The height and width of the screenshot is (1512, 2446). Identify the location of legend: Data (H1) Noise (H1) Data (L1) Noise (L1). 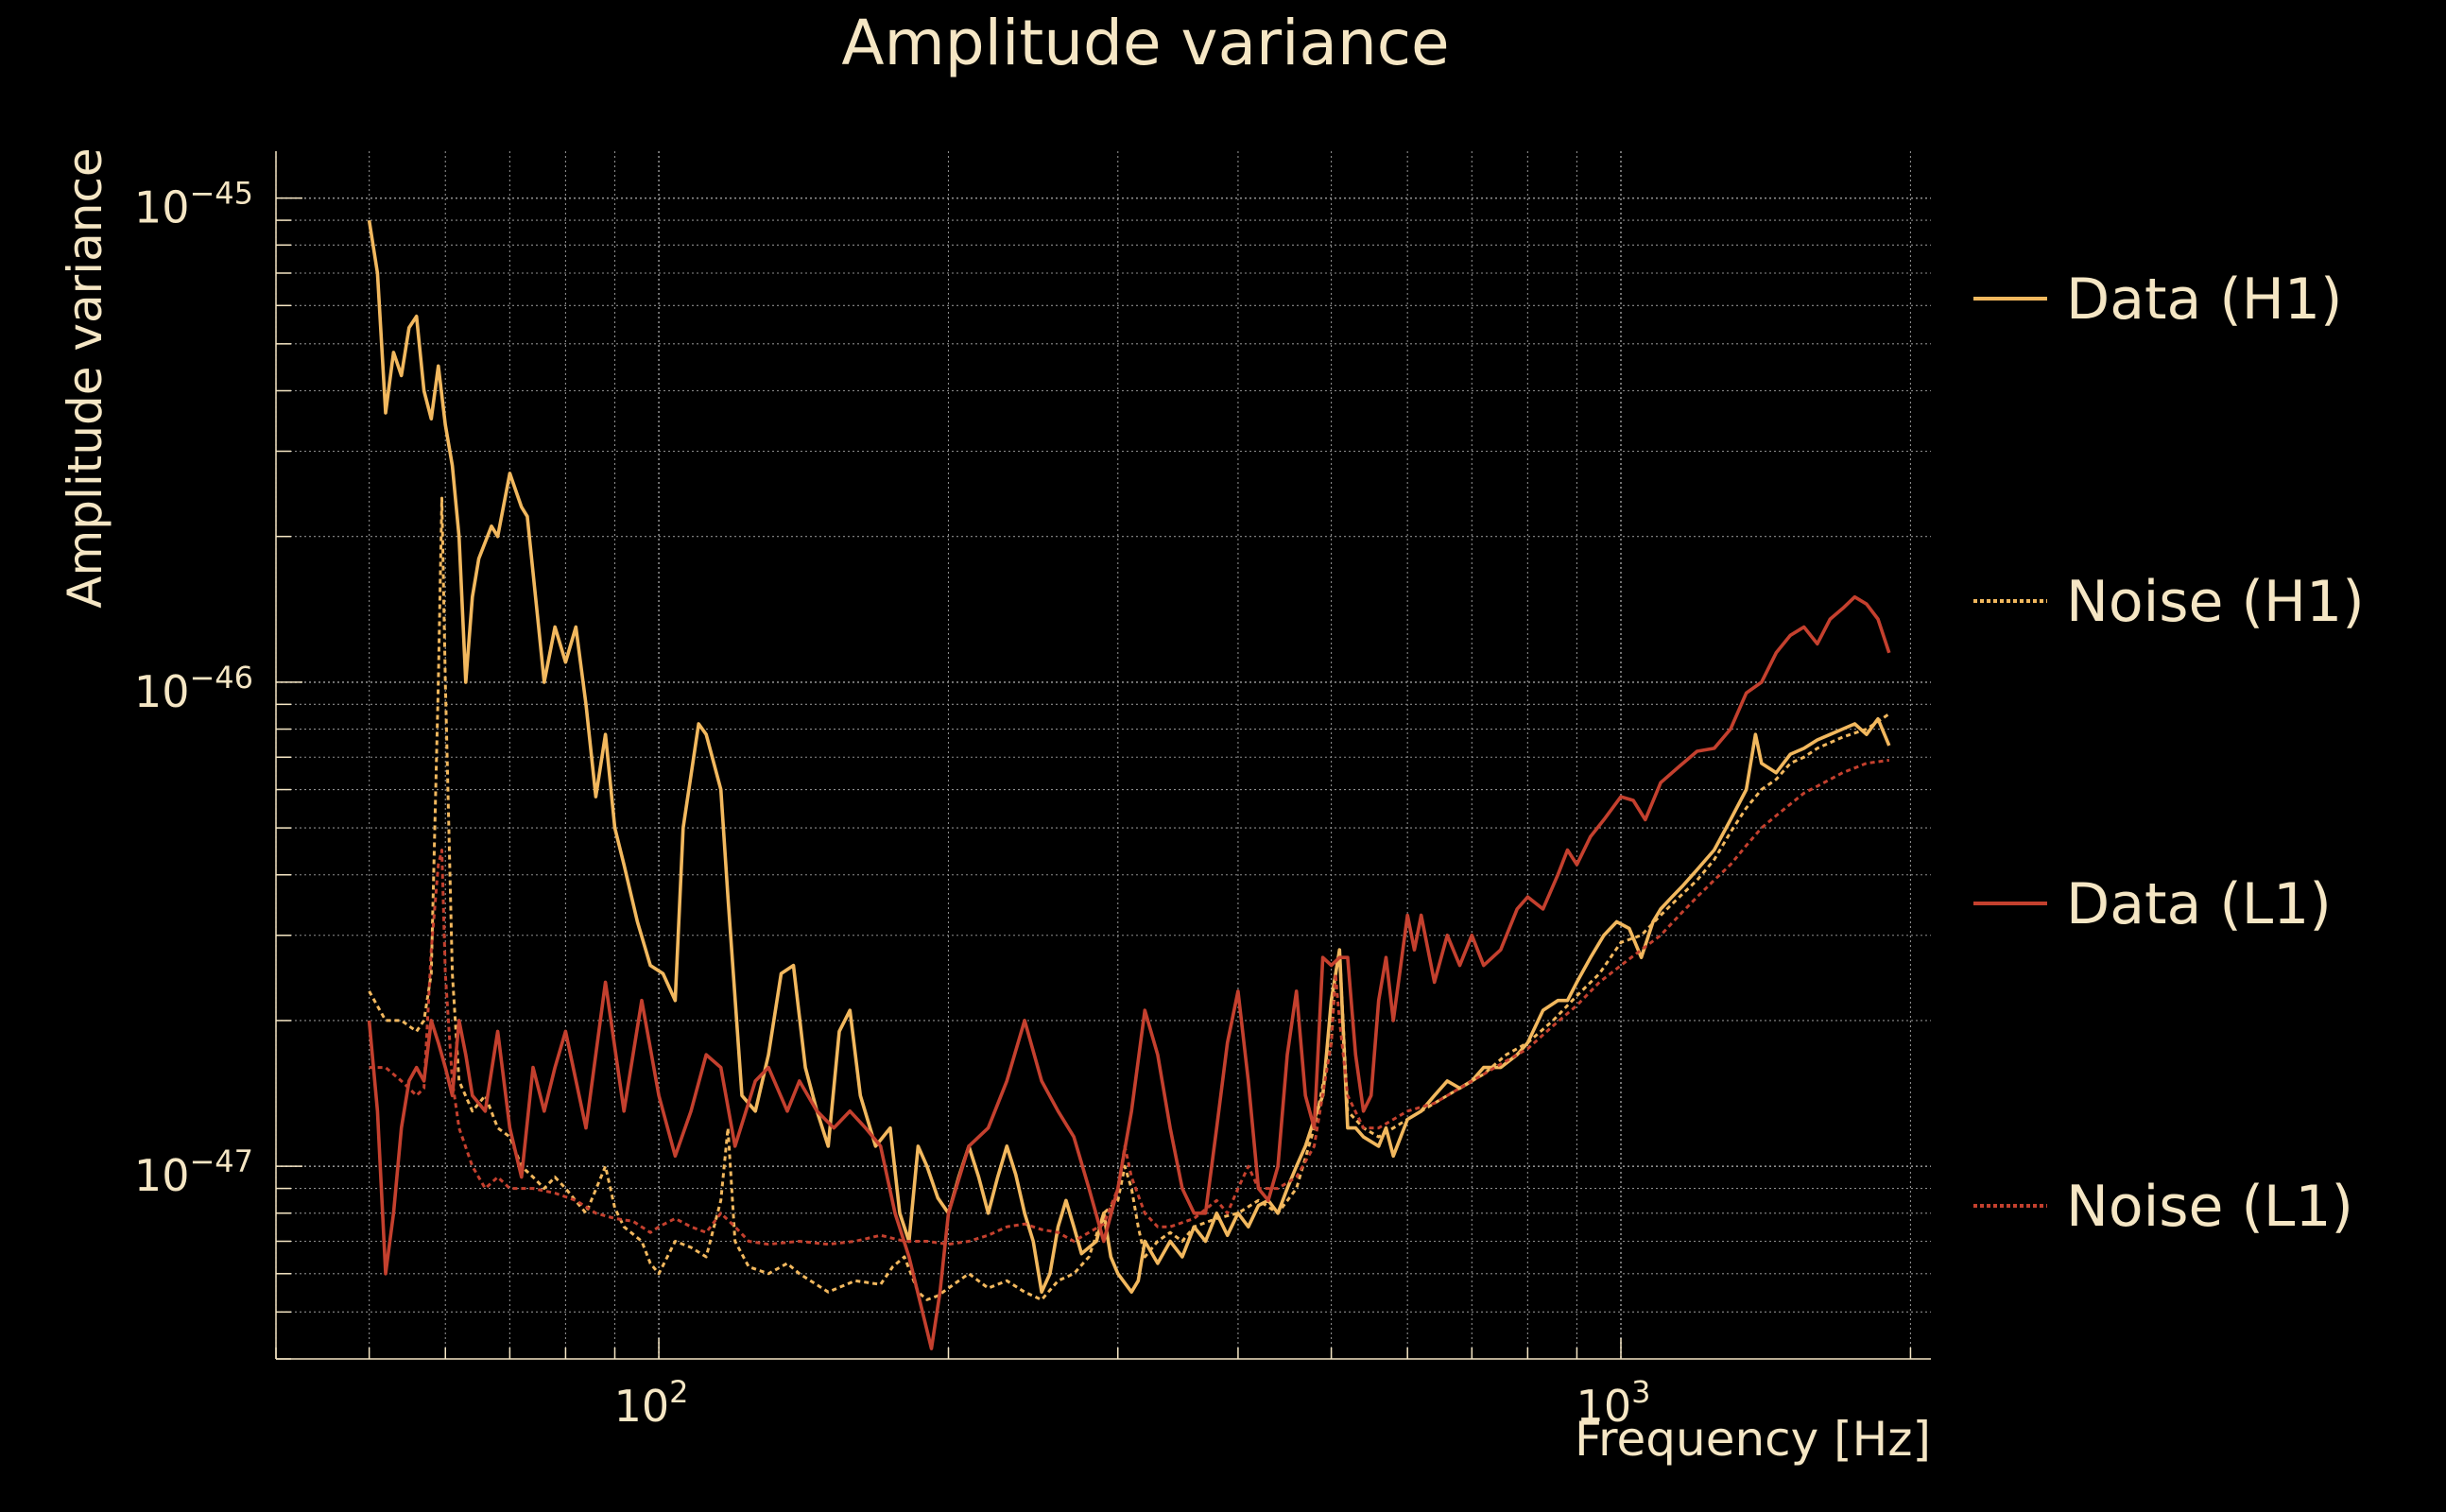
(2169, 753).